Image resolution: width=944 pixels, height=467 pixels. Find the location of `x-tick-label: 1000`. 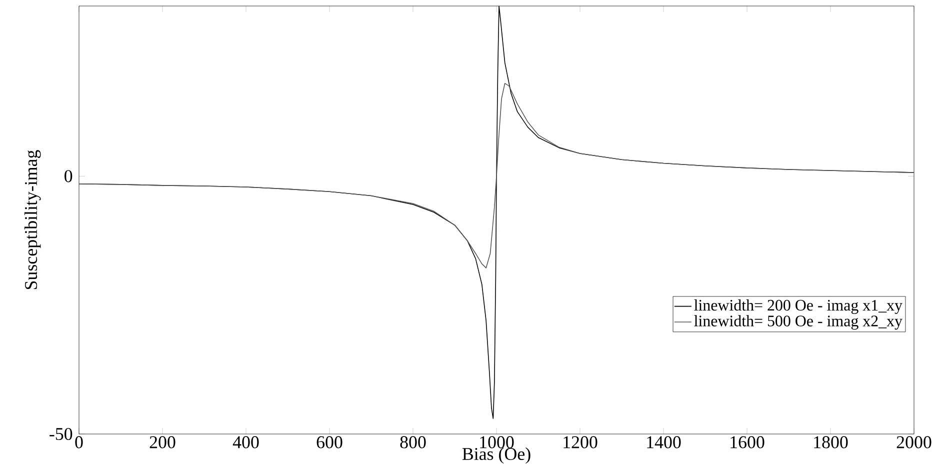

x-tick-label: 1000 is located at coordinates (497, 442).